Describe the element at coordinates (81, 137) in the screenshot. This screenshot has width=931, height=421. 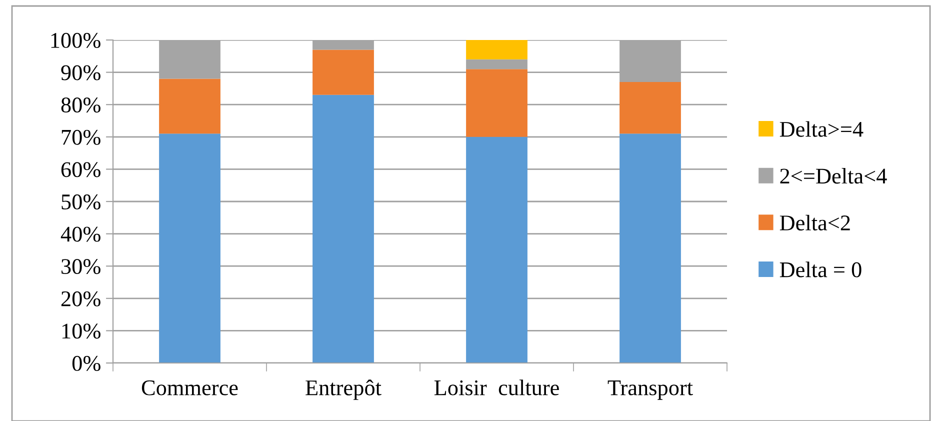
I see `y-tick-label: 70%` at that location.